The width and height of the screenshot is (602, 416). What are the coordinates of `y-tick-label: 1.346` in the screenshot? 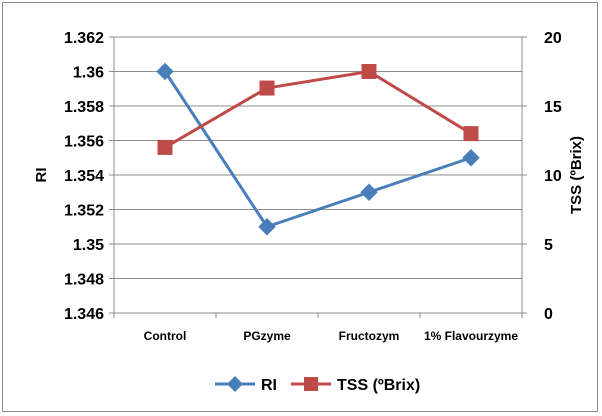 It's located at (84, 314).